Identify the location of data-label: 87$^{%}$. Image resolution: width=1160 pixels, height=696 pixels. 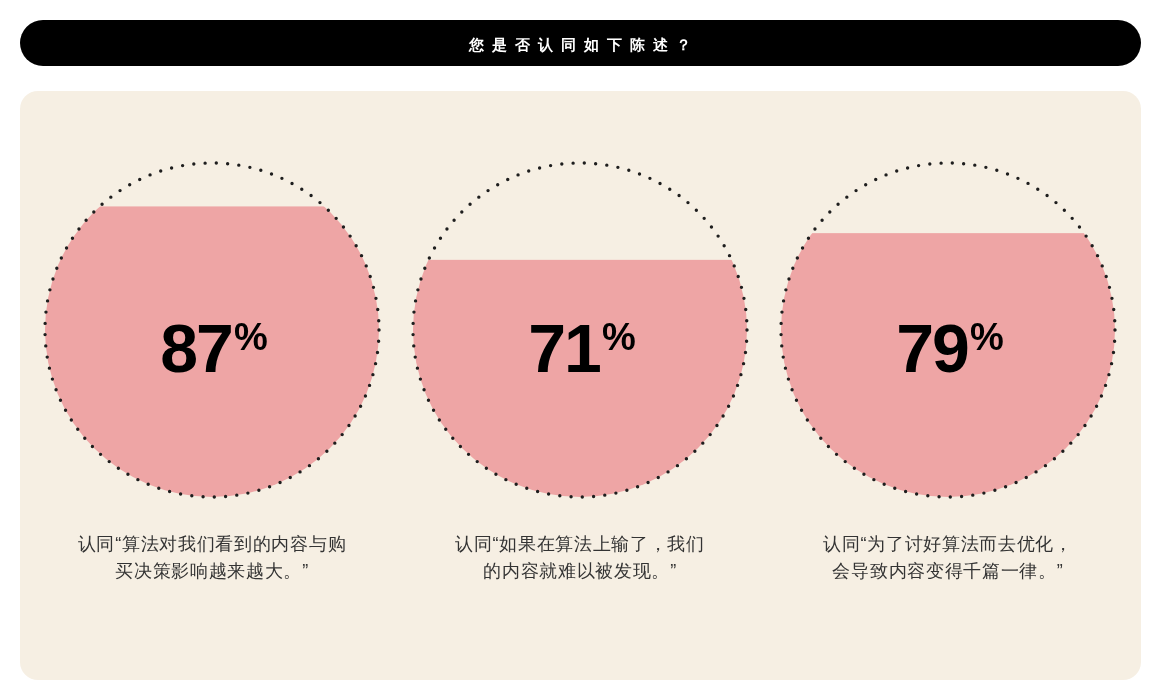
(214, 348).